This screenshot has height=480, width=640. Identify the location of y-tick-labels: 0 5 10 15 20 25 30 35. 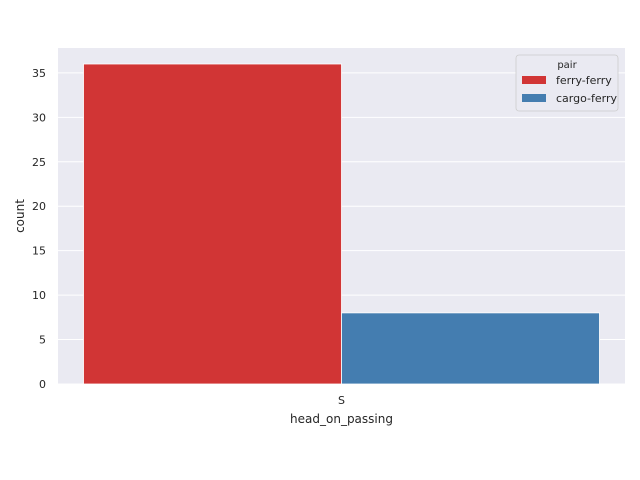
(39, 229).